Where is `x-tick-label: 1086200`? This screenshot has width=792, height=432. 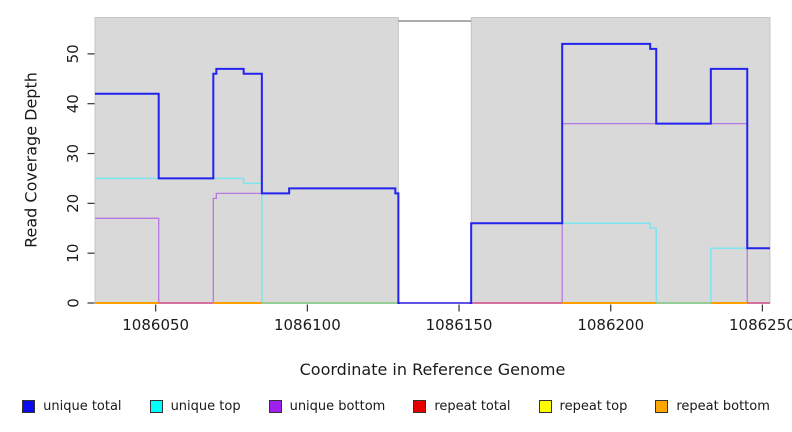
x-tick-label: 1086200 is located at coordinates (610, 325).